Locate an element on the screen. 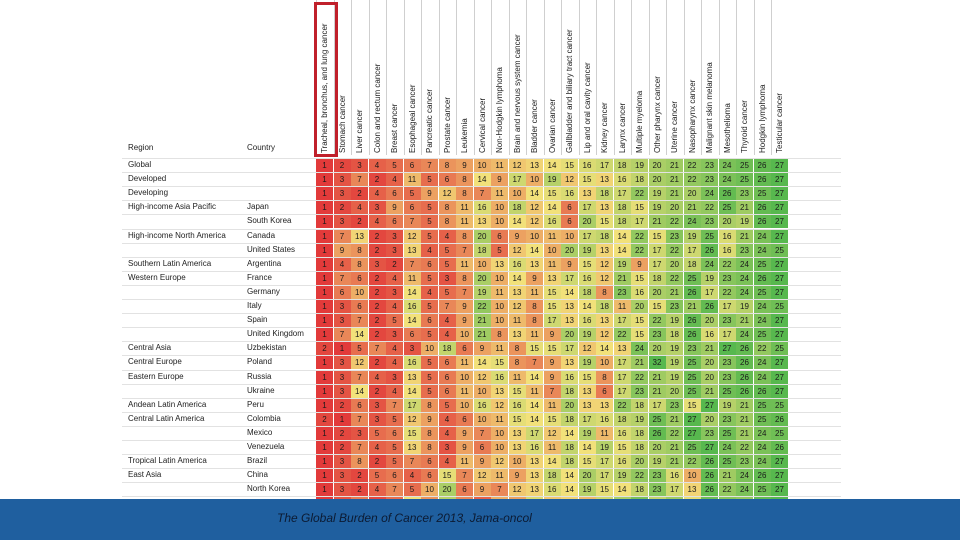 Image resolution: width=960 pixels, height=540 pixels. column-header: Uterine cancer is located at coordinates (674, 77).